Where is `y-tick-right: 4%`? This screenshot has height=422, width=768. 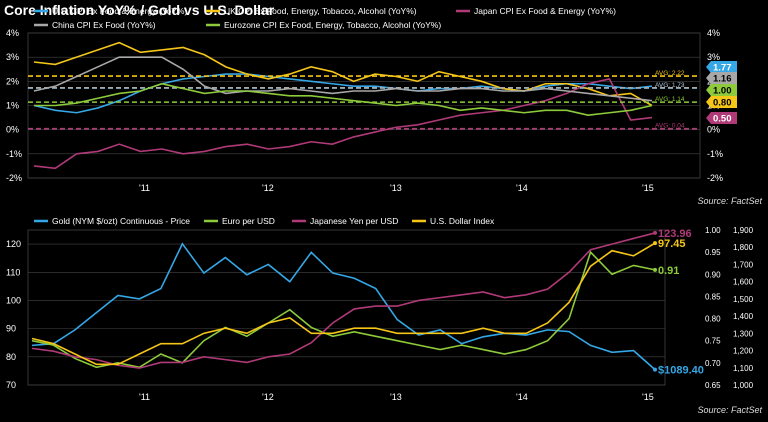 y-tick-right: 4% is located at coordinates (713, 33).